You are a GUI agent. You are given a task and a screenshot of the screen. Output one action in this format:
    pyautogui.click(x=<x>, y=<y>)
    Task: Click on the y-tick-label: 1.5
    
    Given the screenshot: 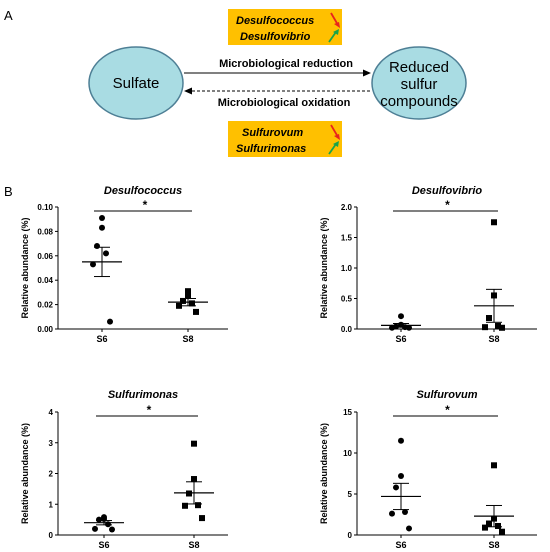 What is the action you would take?
    pyautogui.click(x=347, y=238)
    